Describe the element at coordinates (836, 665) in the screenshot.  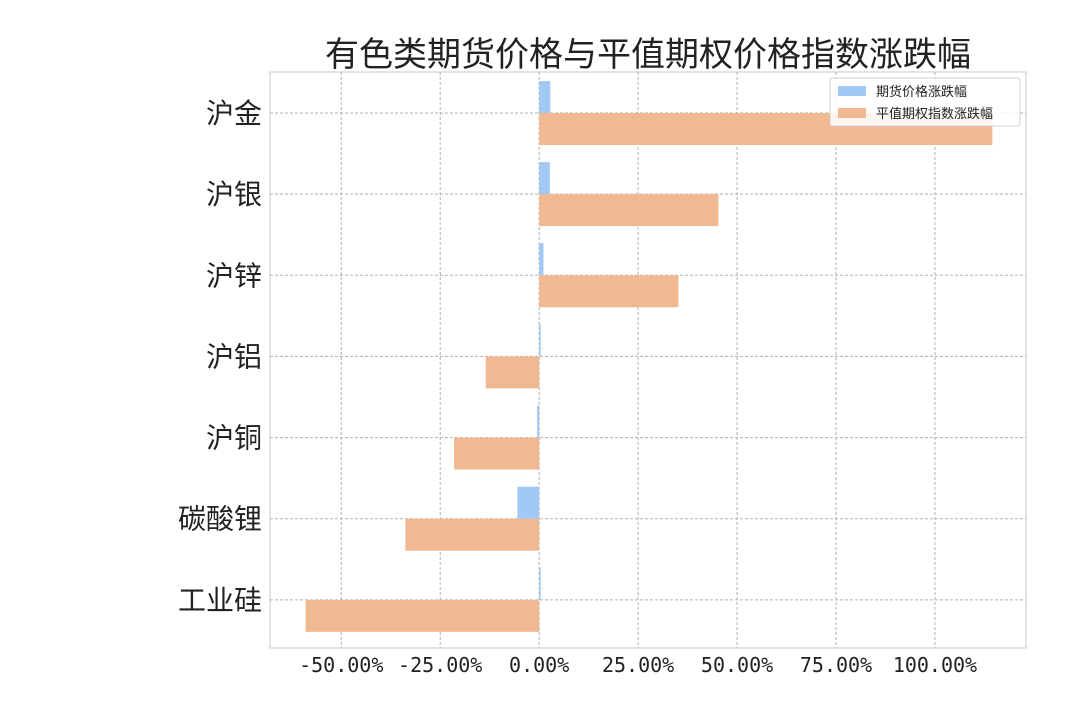
I see `x-tick-label: 75.00%` at that location.